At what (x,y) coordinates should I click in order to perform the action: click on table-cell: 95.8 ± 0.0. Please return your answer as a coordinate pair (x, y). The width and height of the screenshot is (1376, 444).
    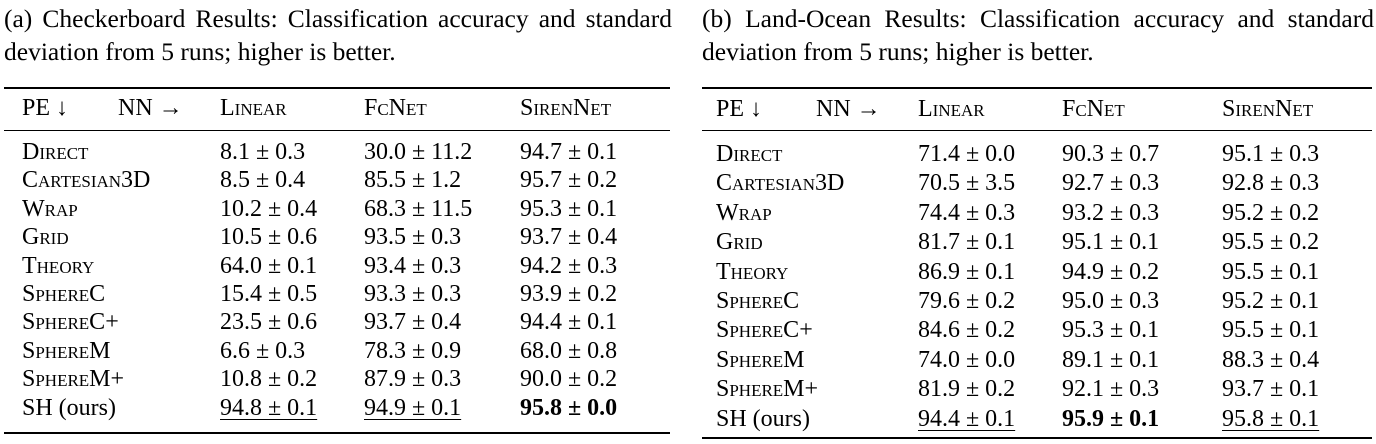
    Looking at the image, I should click on (569, 407).